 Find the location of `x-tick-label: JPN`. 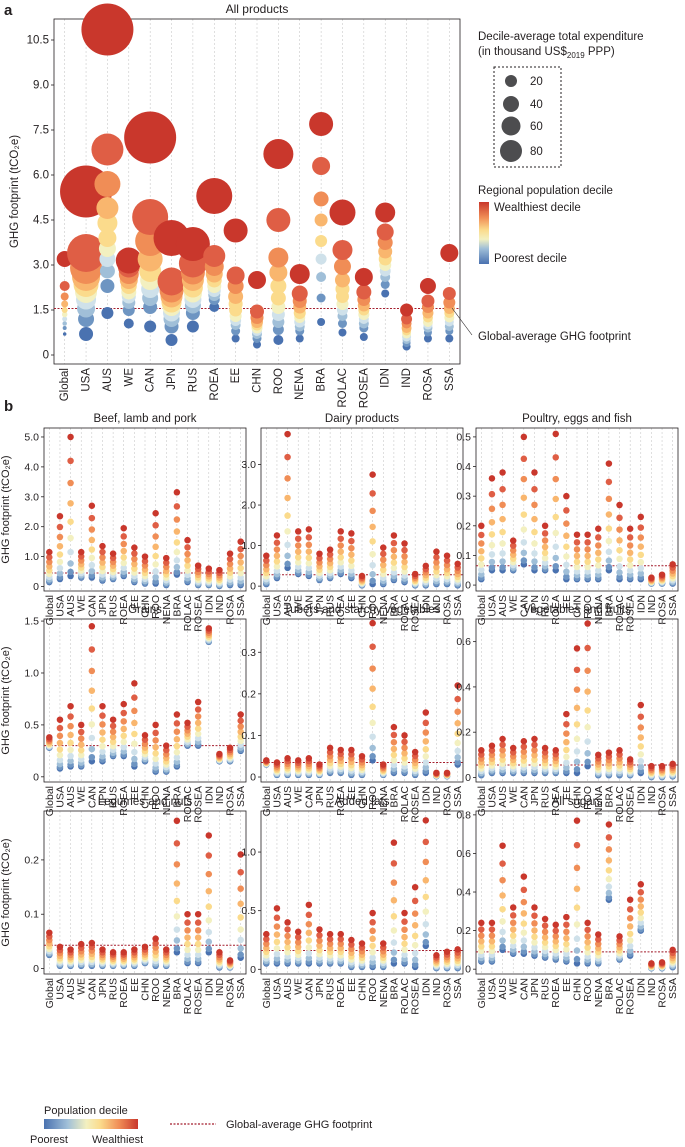

x-tick-label: JPN is located at coordinates (320, 605).